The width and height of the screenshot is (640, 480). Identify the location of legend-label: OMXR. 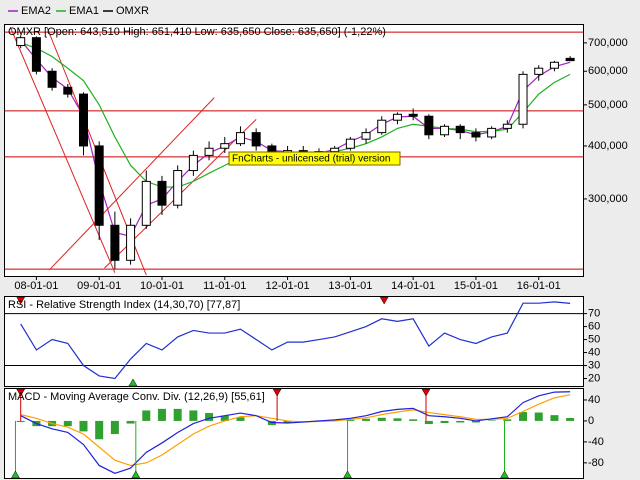
(132, 11).